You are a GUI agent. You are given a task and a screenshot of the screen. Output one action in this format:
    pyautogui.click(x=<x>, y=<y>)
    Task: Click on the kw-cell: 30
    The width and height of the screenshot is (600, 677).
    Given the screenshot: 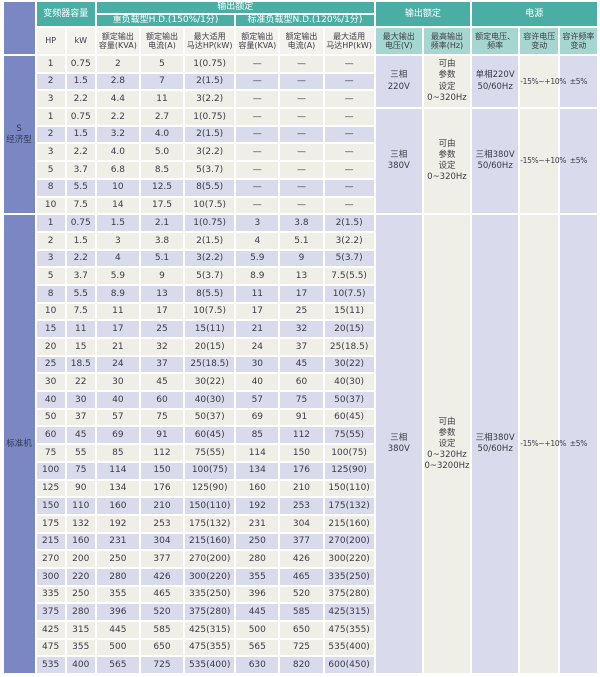 What is the action you would take?
    pyautogui.click(x=80, y=400)
    